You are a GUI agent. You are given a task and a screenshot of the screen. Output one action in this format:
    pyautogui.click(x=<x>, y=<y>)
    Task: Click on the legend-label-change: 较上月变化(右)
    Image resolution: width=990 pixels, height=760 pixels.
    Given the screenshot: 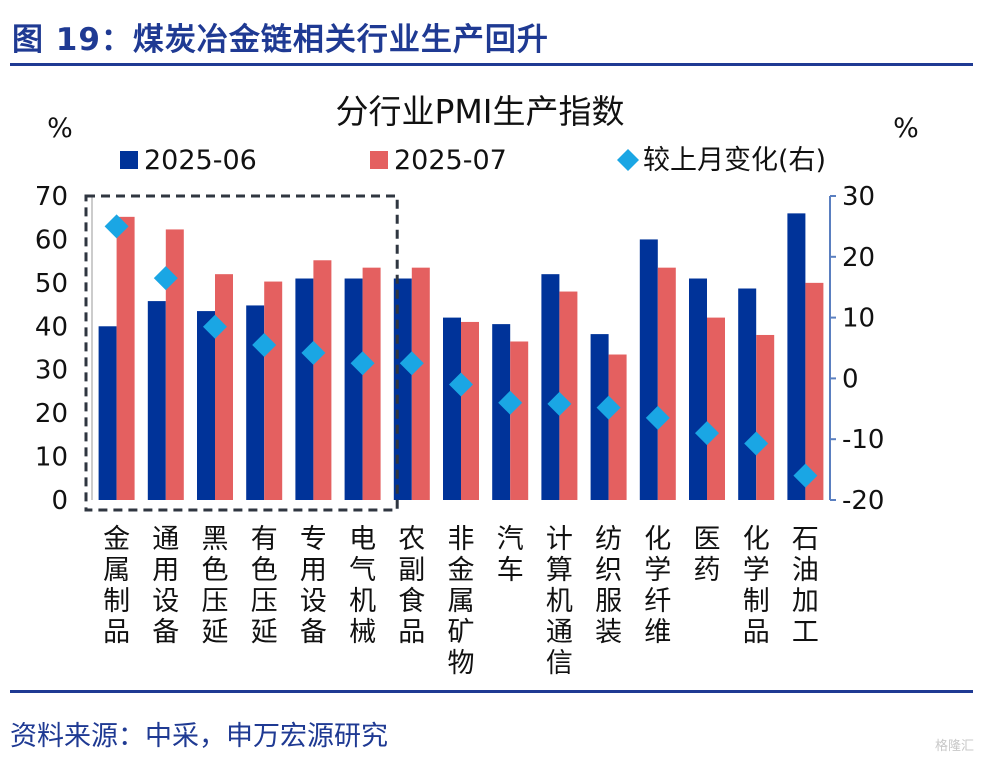 What is the action you would take?
    pyautogui.click(x=734, y=160)
    